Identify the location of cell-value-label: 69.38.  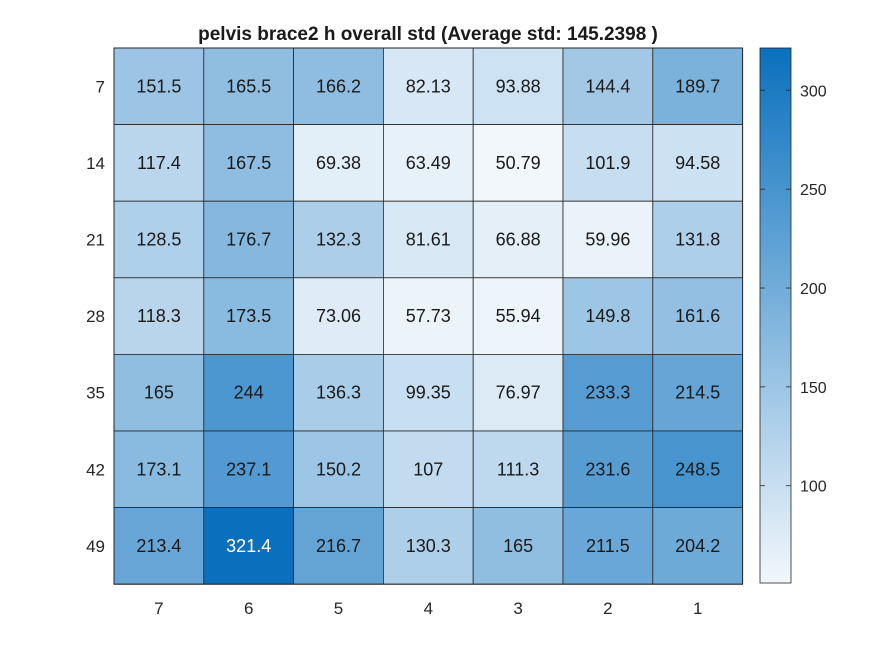
(338, 163).